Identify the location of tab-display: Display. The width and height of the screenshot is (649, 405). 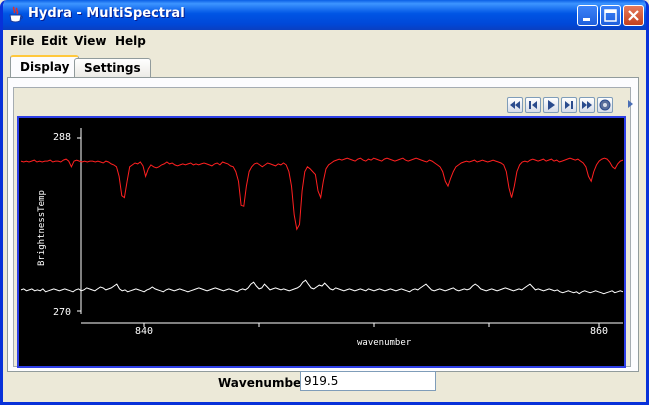
(45, 66).